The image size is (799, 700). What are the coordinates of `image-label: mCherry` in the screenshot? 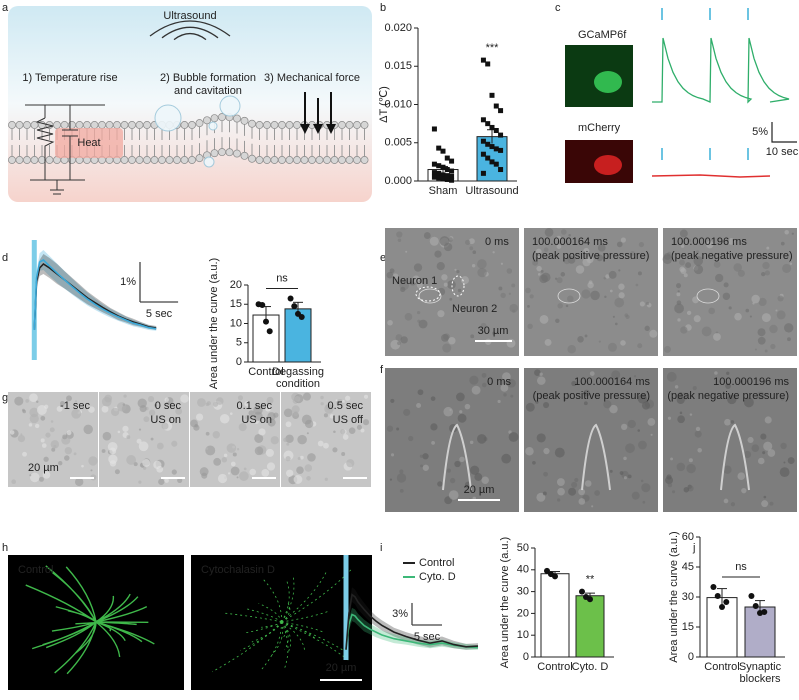 It's located at (599, 128).